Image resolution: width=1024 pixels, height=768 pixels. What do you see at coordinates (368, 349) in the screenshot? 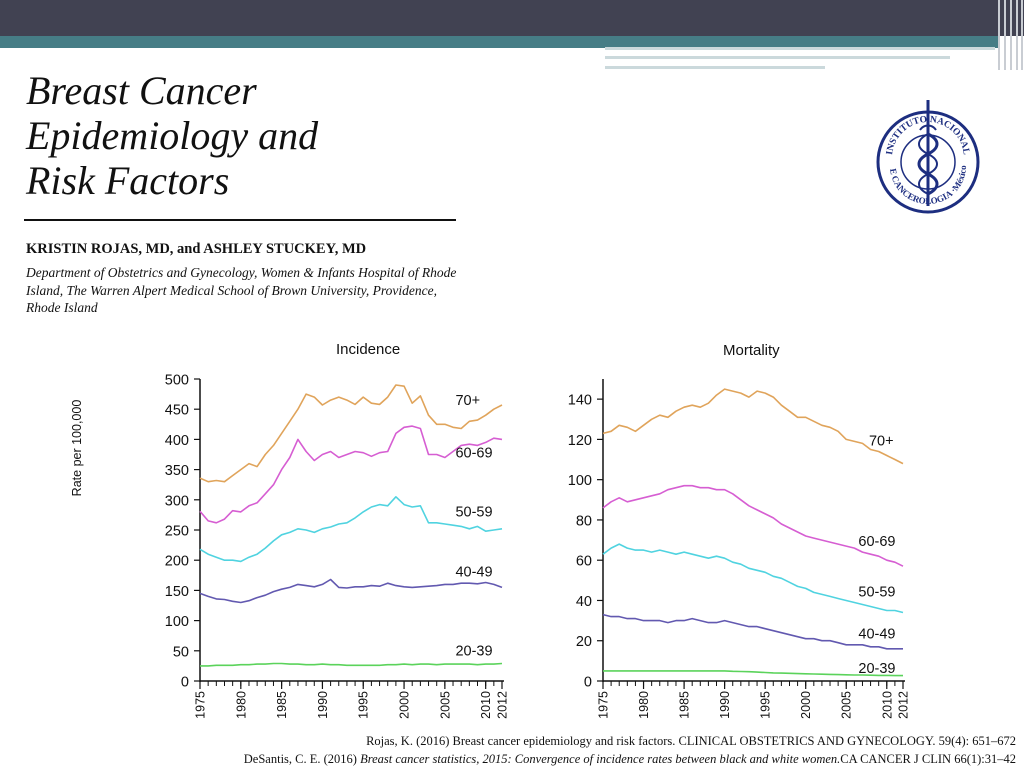
I see `incidence-chart-title: Incidence` at bounding box center [368, 349].